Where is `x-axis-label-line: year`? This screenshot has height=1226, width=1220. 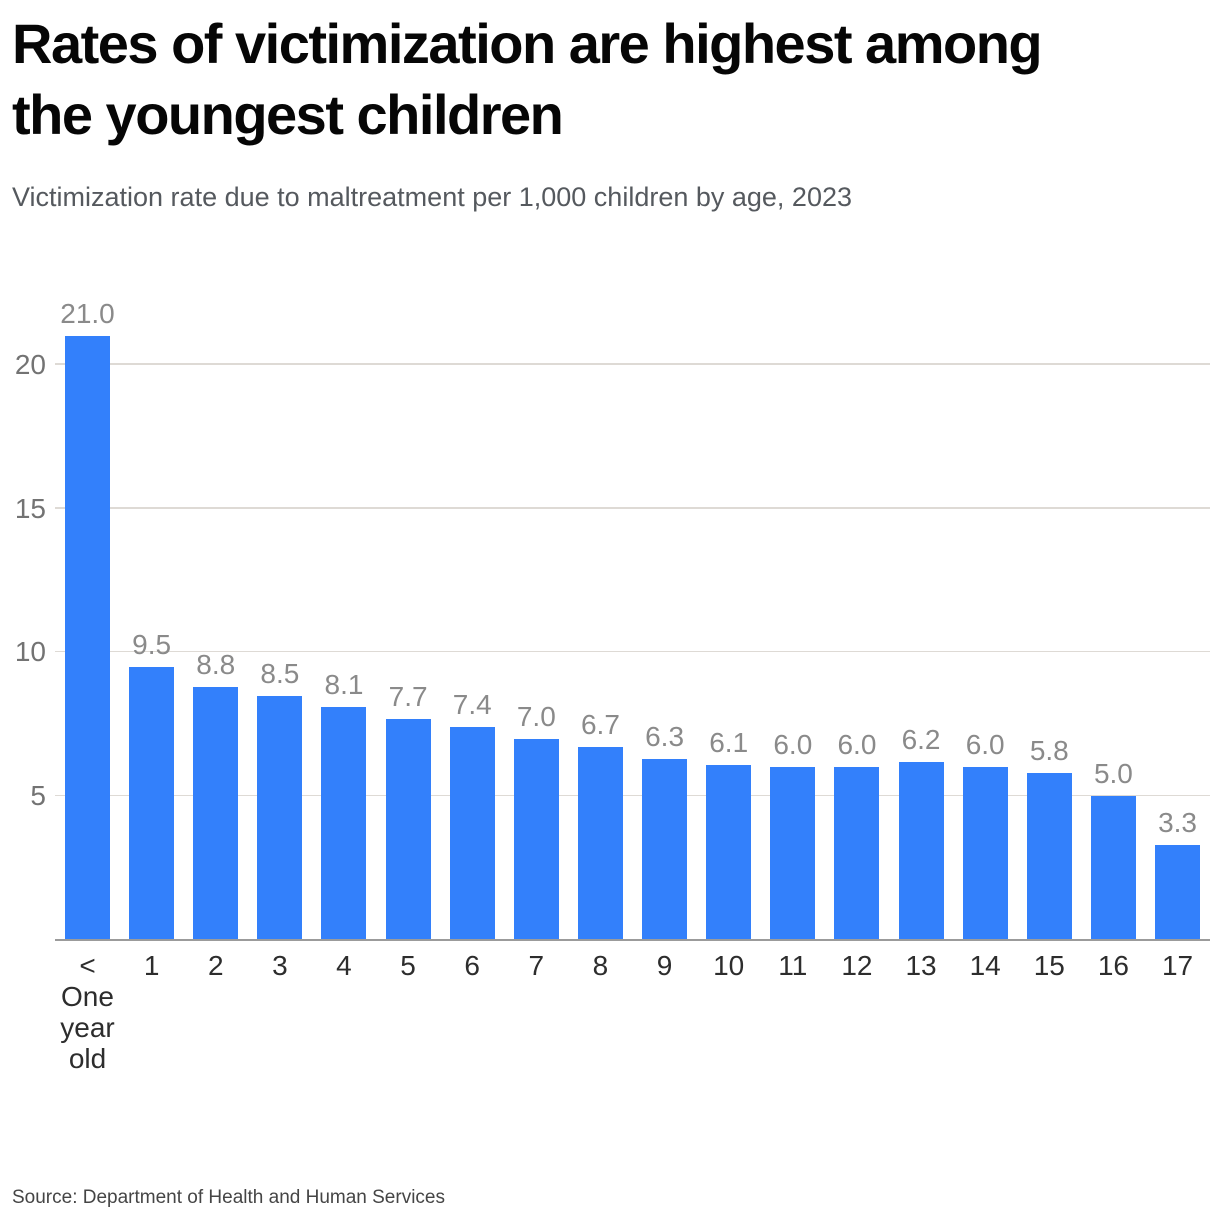
x-axis-label-line: year is located at coordinates (87, 1027).